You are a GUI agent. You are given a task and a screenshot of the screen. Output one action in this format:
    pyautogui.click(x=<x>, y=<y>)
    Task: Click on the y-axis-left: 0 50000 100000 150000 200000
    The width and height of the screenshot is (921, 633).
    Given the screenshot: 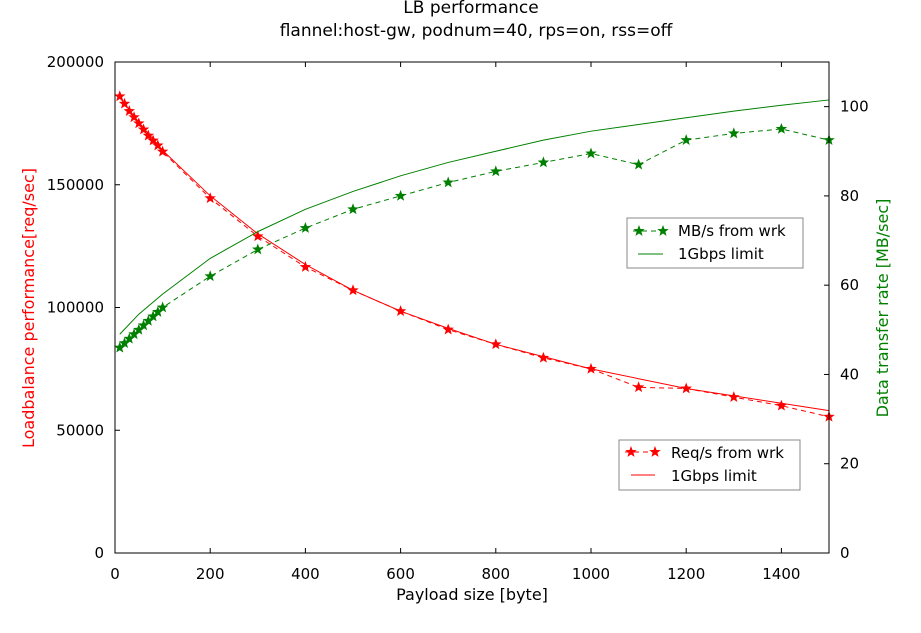 What is the action you would take?
    pyautogui.click(x=83, y=307)
    